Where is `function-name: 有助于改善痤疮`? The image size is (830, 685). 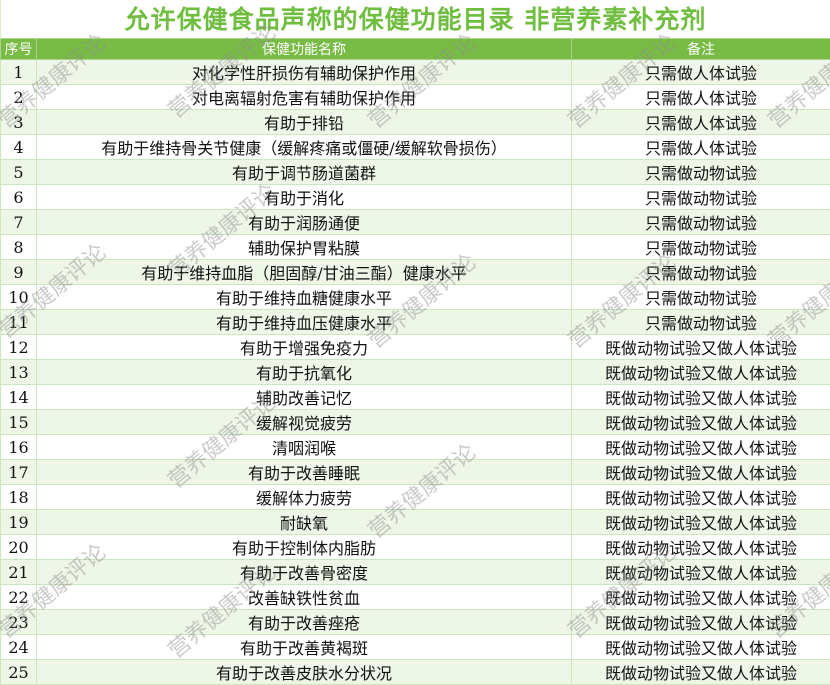 function-name: 有助于改善痤疮 is located at coordinates (304, 622).